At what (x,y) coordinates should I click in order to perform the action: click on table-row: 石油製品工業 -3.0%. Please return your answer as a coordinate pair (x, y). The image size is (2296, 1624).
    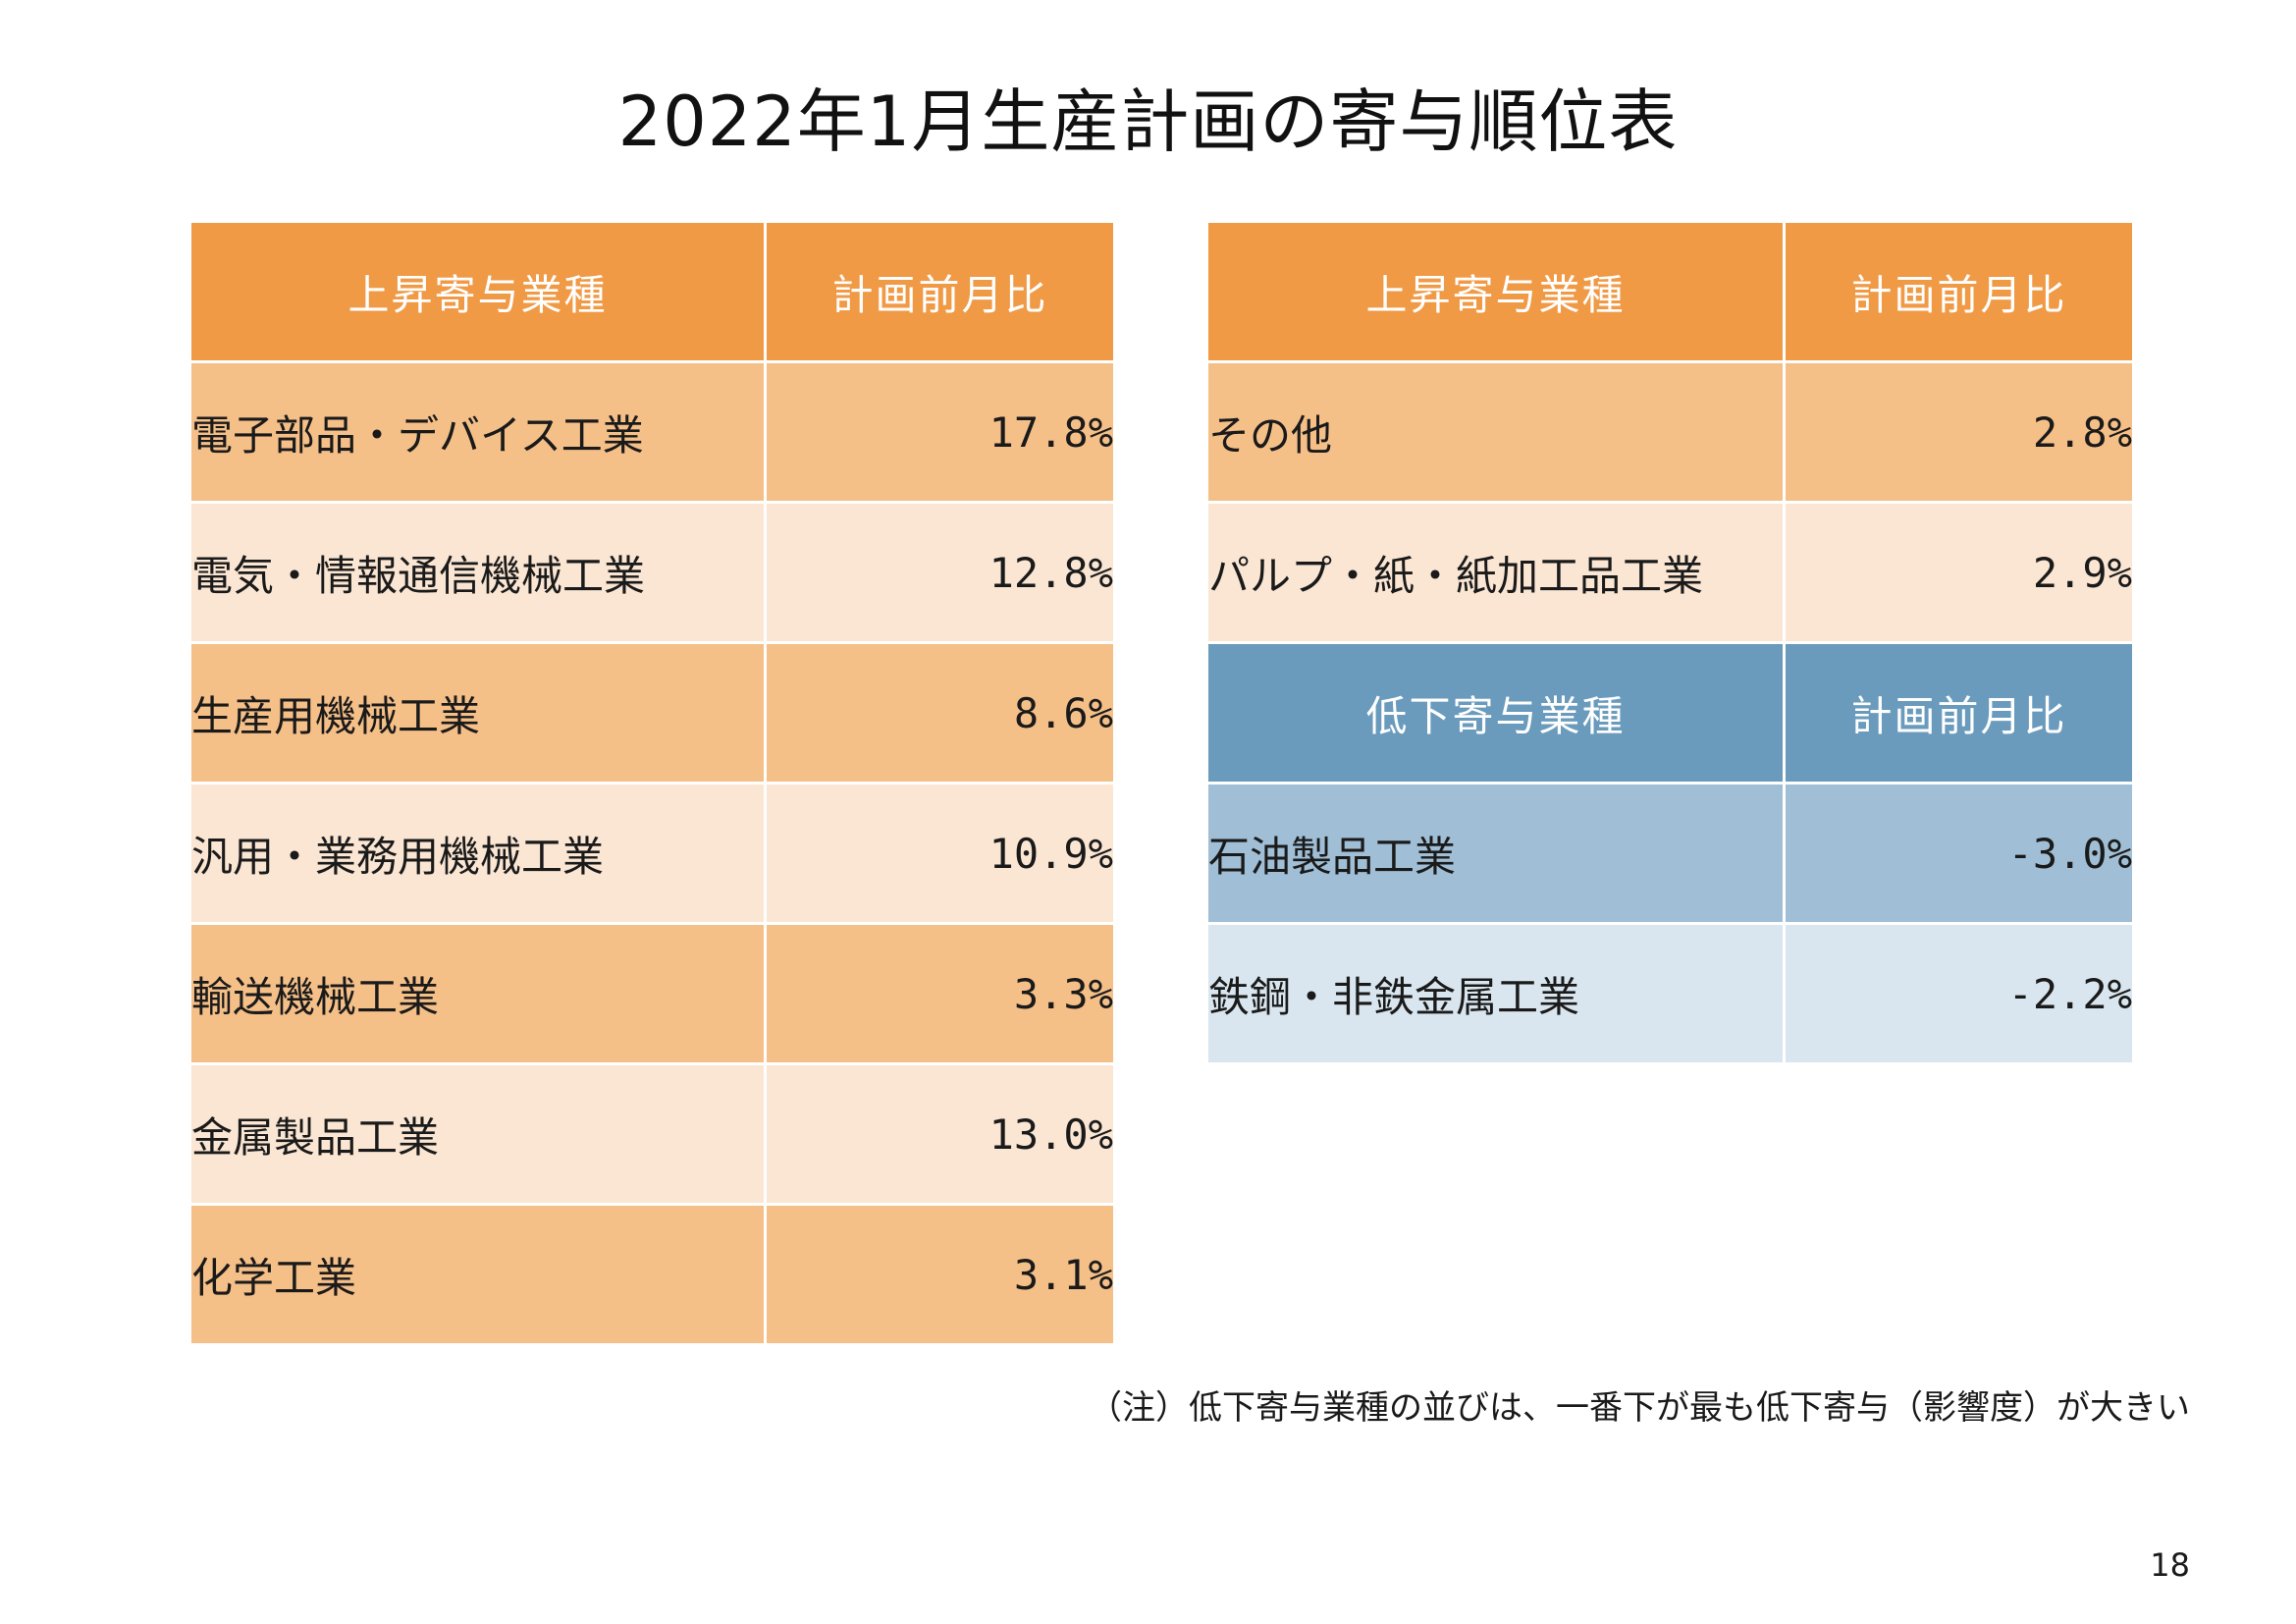
    Looking at the image, I should click on (1670, 853).